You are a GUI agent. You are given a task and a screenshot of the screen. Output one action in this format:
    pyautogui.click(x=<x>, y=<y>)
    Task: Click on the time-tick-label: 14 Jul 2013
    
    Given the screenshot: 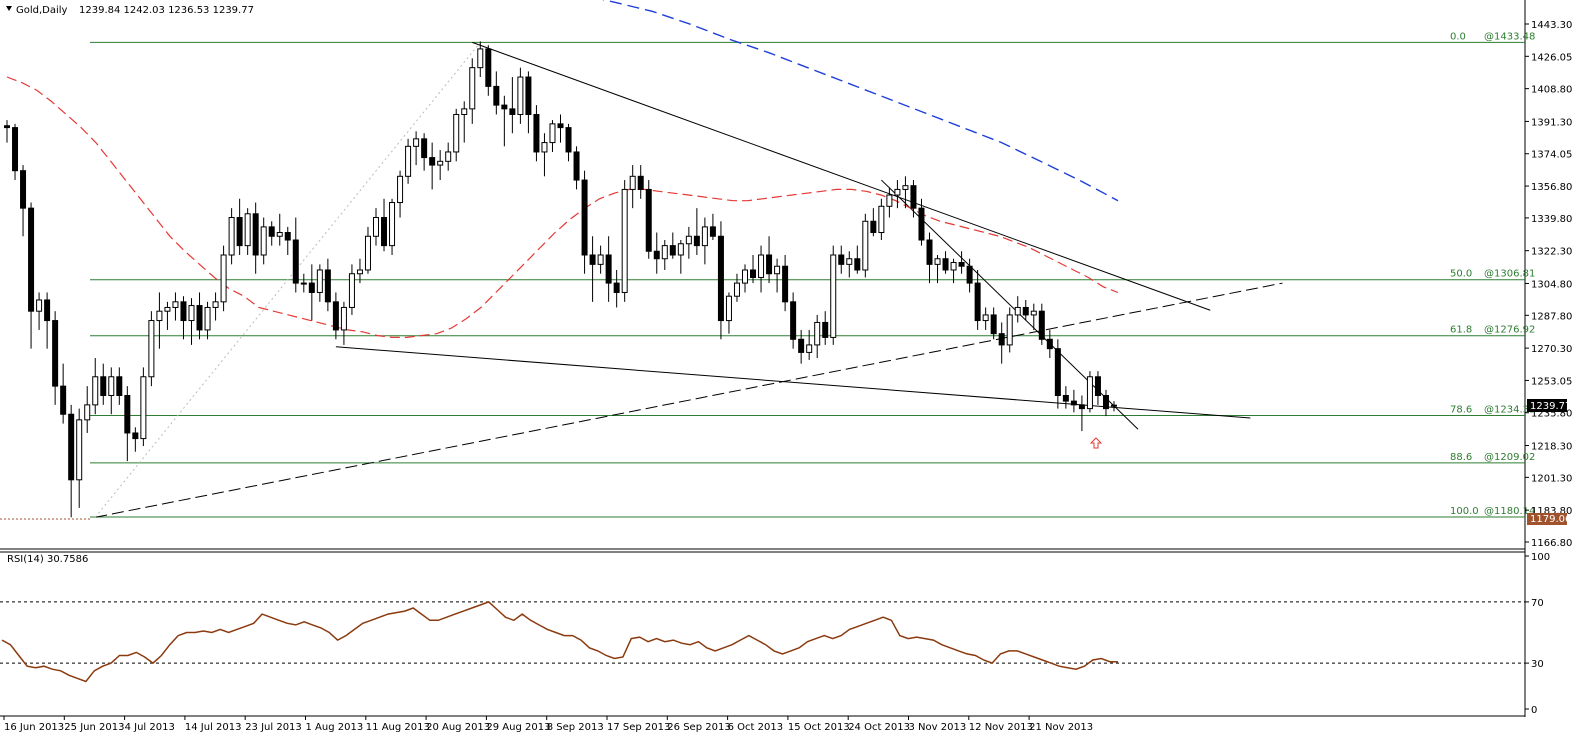 What is the action you would take?
    pyautogui.click(x=213, y=727)
    